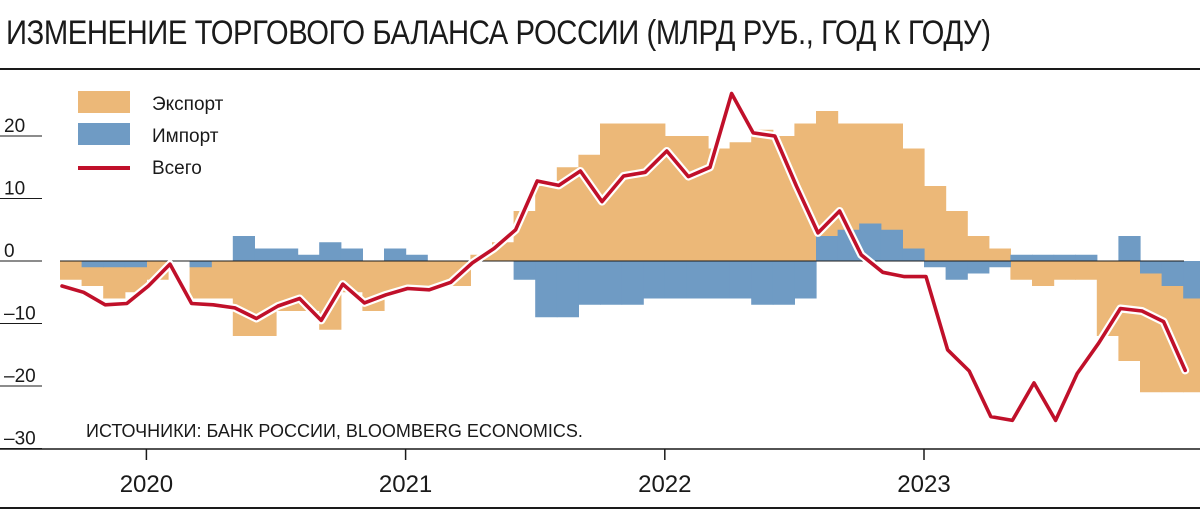 This screenshot has height=512, width=1200. Describe the element at coordinates (146, 484) in the screenshot. I see `x-tick-label: 2020` at that location.